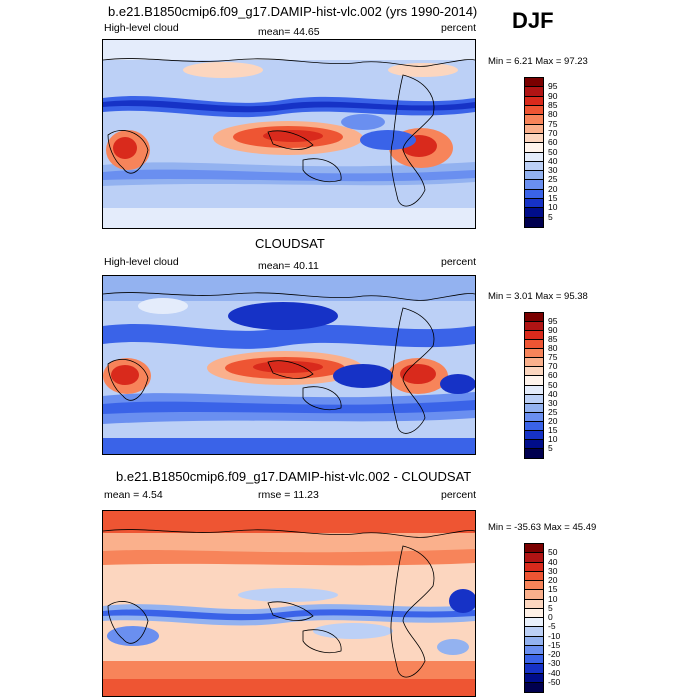  I want to click on colorbar-tick-label: -10, so click(554, 635).